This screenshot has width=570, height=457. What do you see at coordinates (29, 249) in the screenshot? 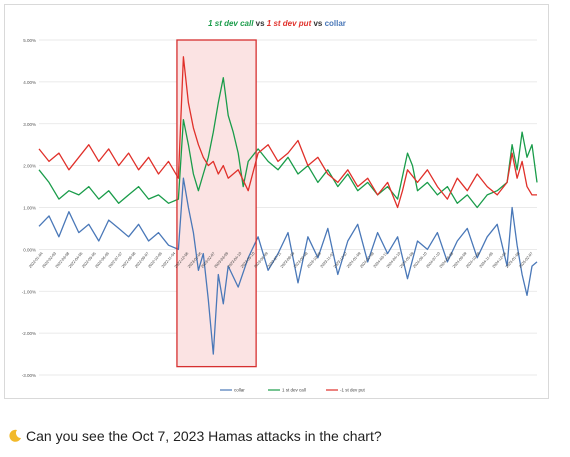
I see `y-tick-label-5: 0.00%` at bounding box center [29, 249].